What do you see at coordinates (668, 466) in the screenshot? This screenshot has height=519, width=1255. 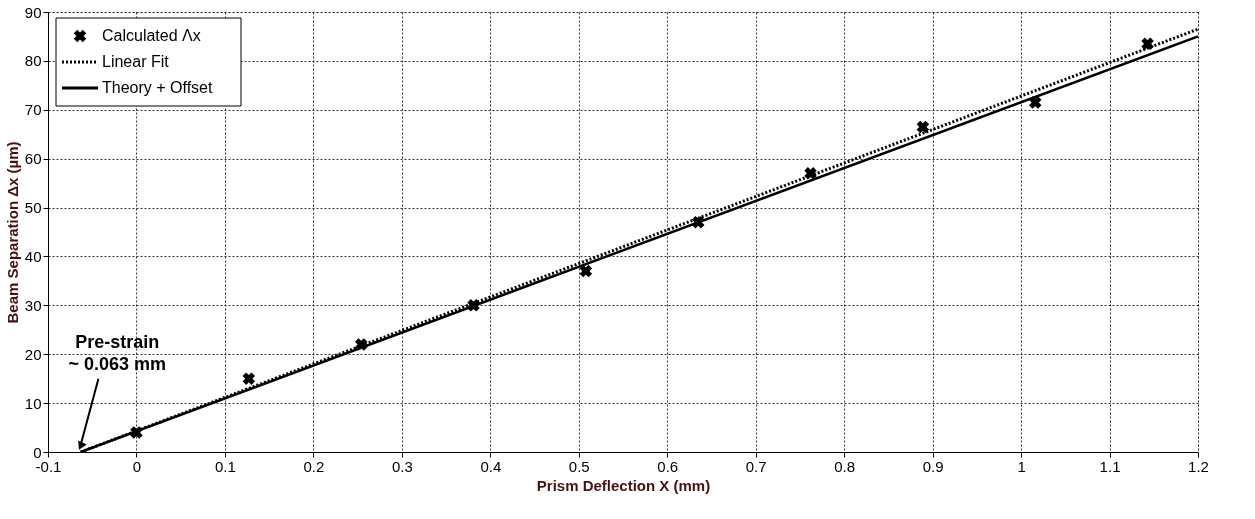 I see `x-tick-label: 0.6` at bounding box center [668, 466].